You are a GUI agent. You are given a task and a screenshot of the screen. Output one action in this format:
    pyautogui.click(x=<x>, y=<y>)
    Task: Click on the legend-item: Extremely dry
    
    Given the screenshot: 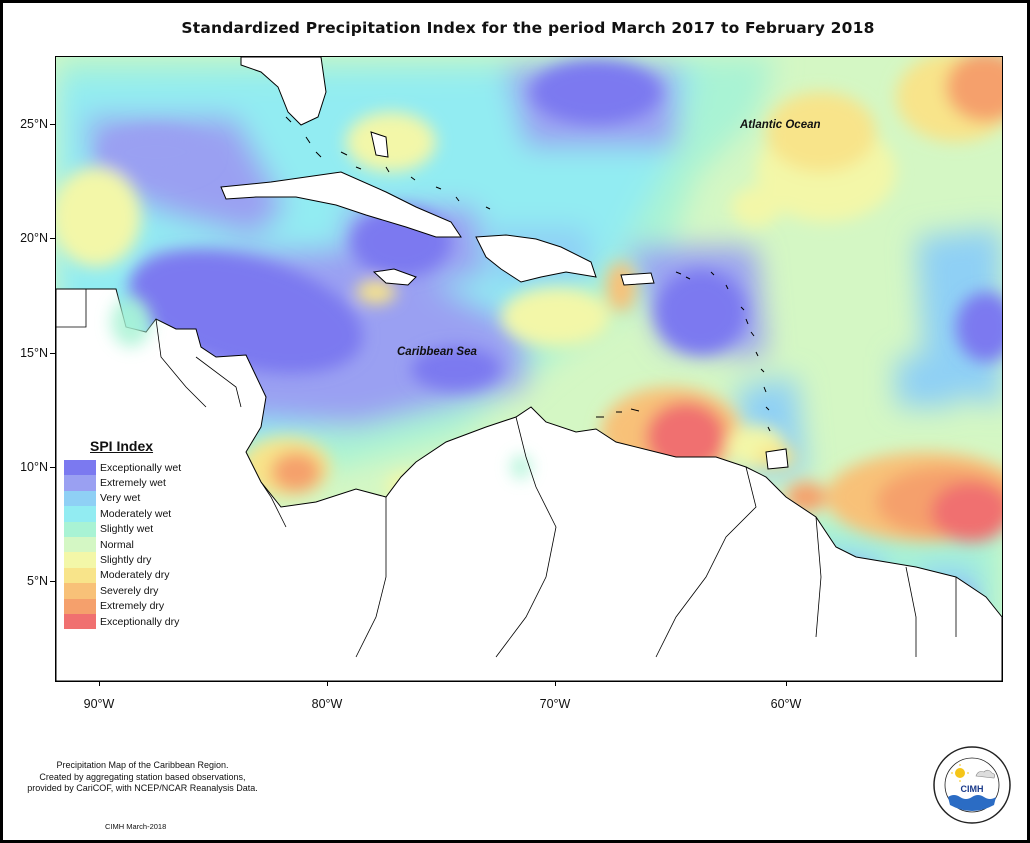 What is the action you would take?
    pyautogui.click(x=149, y=606)
    